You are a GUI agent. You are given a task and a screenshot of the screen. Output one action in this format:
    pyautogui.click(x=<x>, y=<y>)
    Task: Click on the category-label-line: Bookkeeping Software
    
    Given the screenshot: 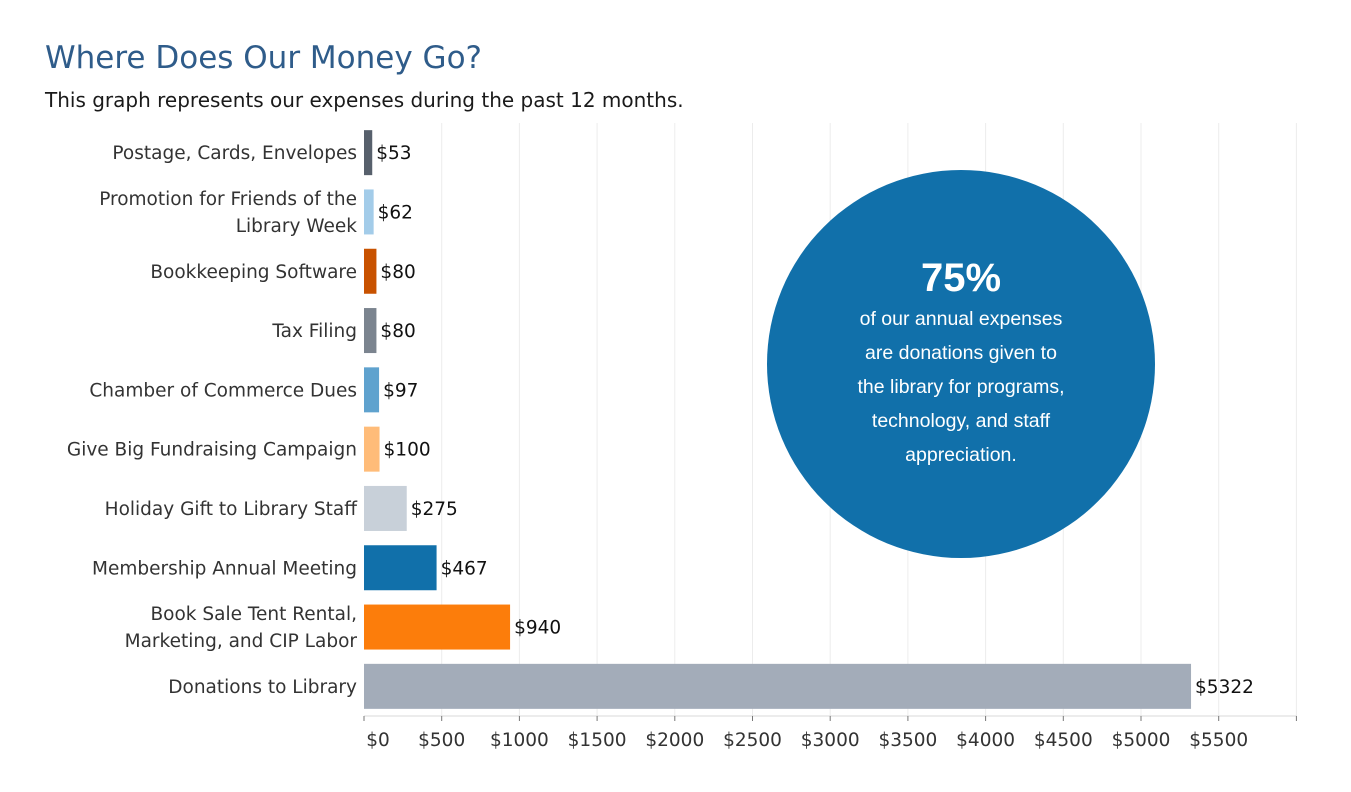 What is the action you would take?
    pyautogui.click(x=253, y=272)
    